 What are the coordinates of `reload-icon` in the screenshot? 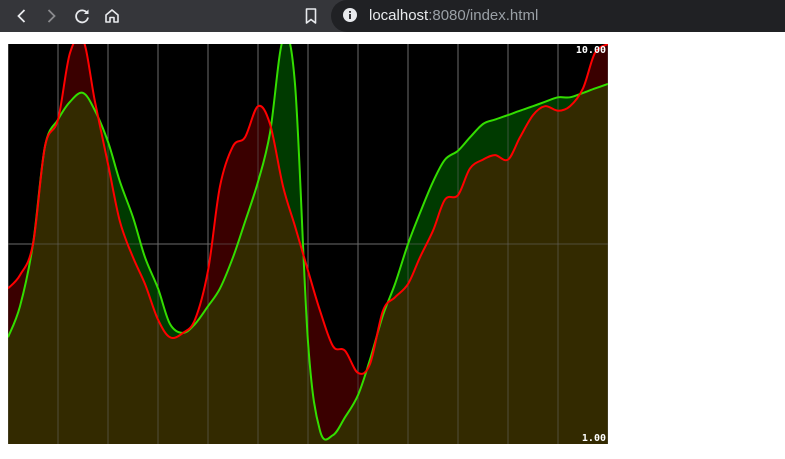 It's located at (82, 16).